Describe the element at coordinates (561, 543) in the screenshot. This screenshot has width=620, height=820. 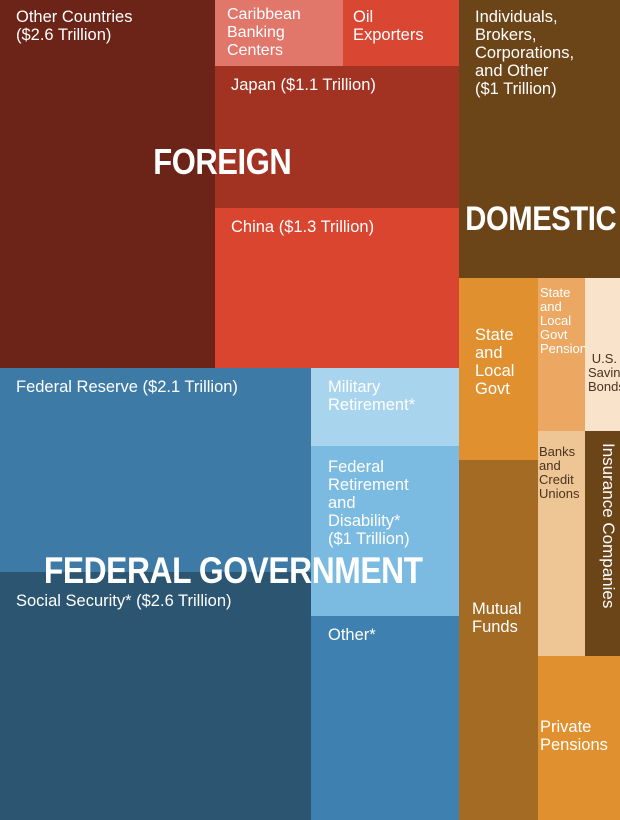
I see `treemap-tile-banks: Banks and Credit Unions` at that location.